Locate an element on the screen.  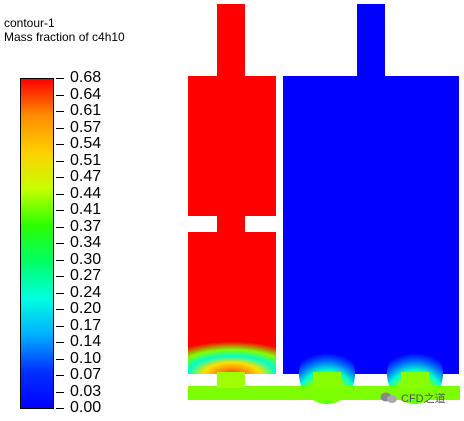
legend-tick-label: 0.14 is located at coordinates (86, 341).